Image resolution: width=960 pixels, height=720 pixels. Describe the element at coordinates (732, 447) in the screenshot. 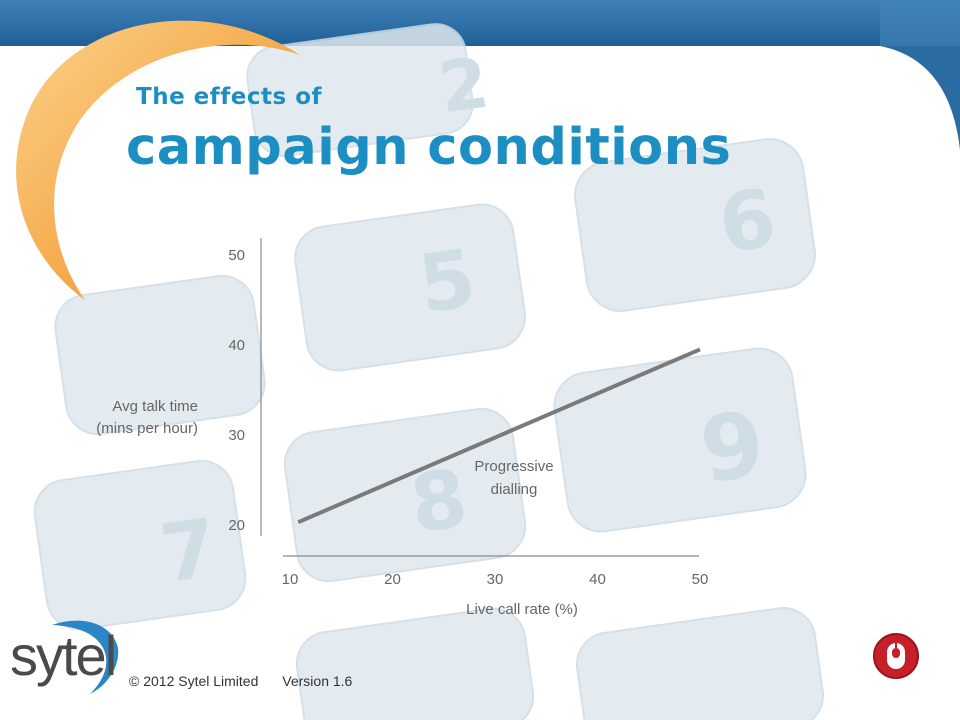

I see `svg-text: 9` at that location.